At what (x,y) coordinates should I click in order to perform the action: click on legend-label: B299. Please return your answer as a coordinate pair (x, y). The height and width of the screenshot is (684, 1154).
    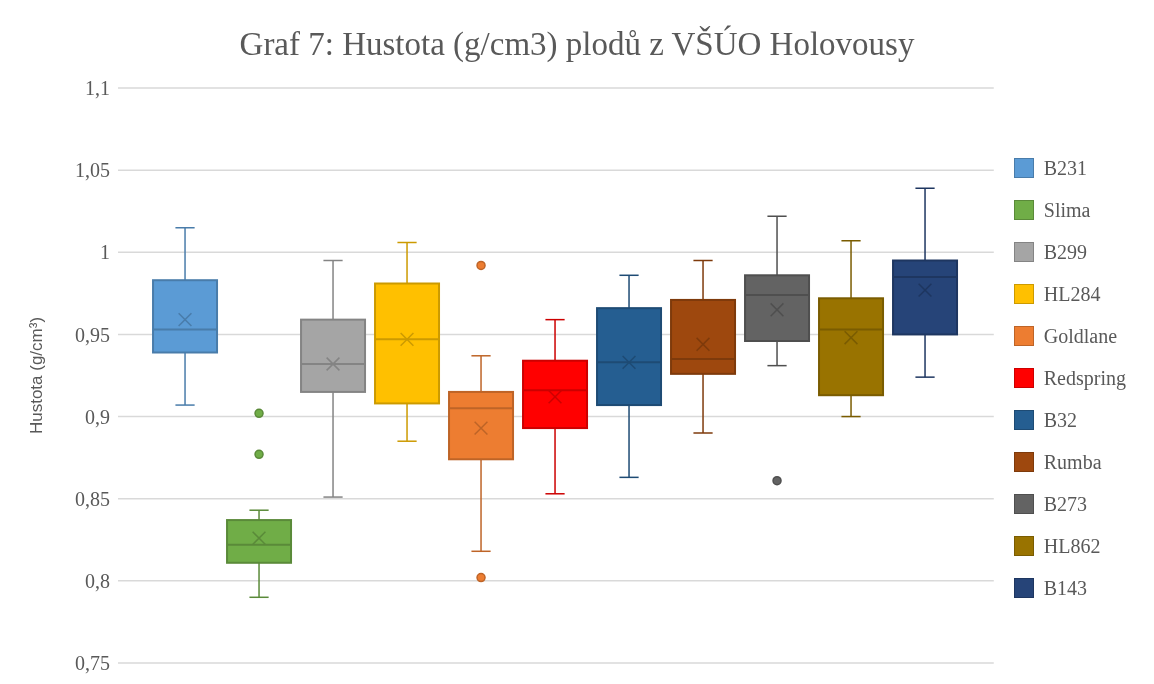
    Looking at the image, I should click on (1065, 252).